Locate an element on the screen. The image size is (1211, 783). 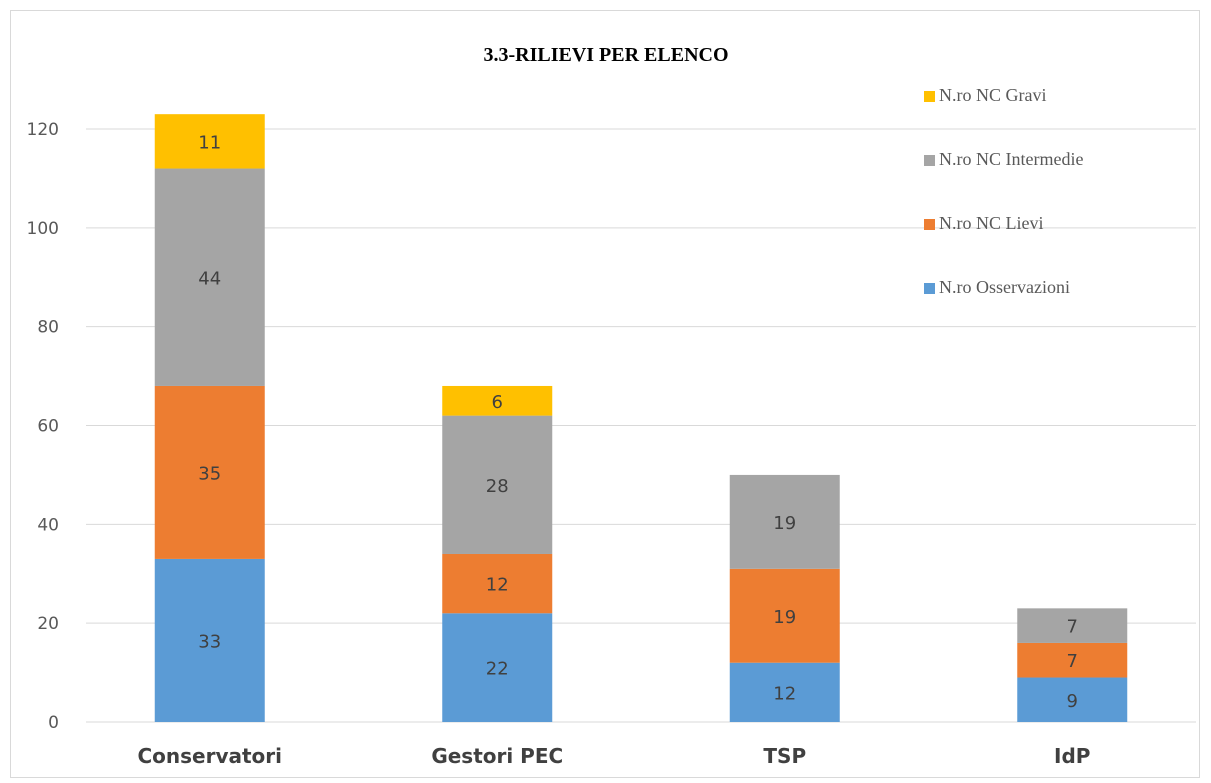
legend-label: N.ro NC Gravi is located at coordinates (992, 95).